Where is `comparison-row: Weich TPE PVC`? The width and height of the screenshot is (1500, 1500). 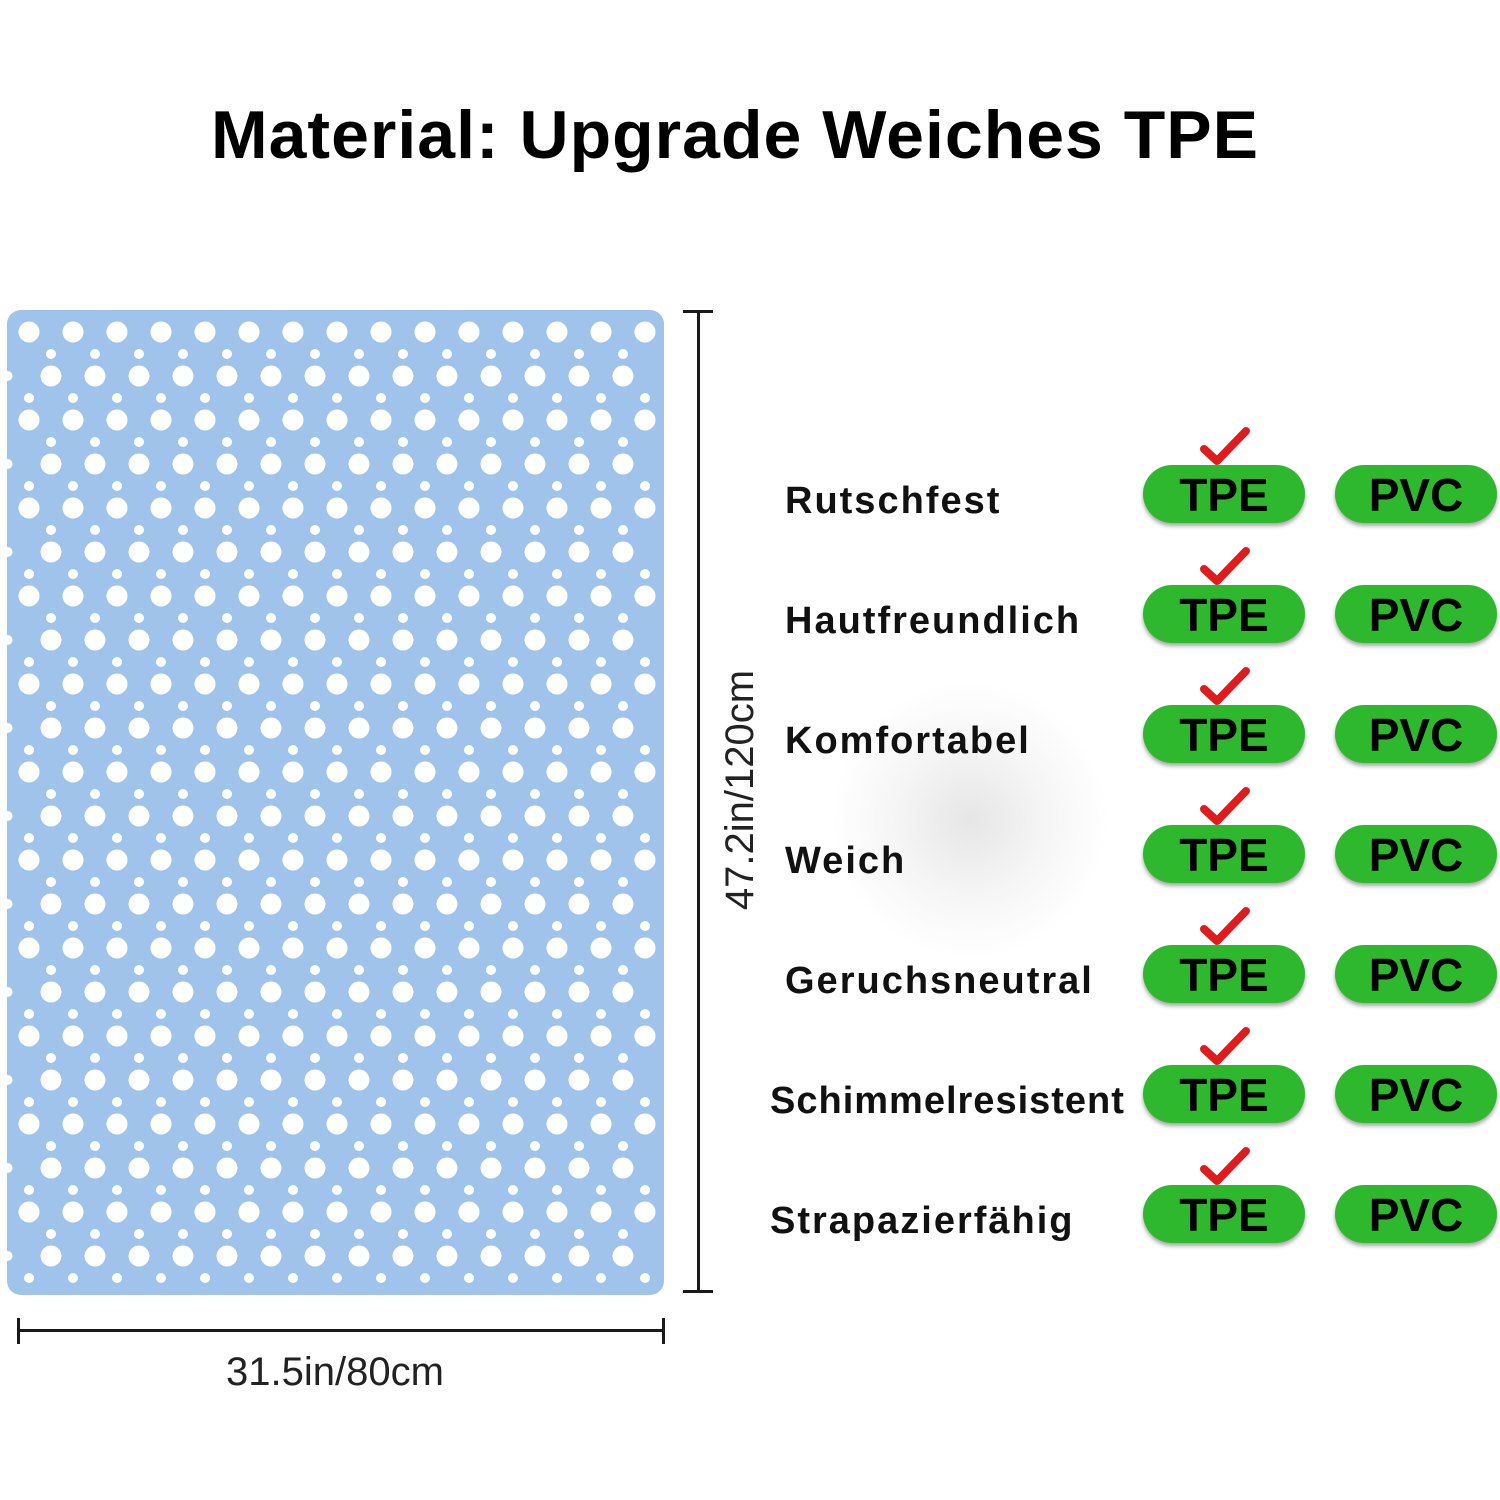 comparison-row: Weich TPE PVC is located at coordinates (750, 842).